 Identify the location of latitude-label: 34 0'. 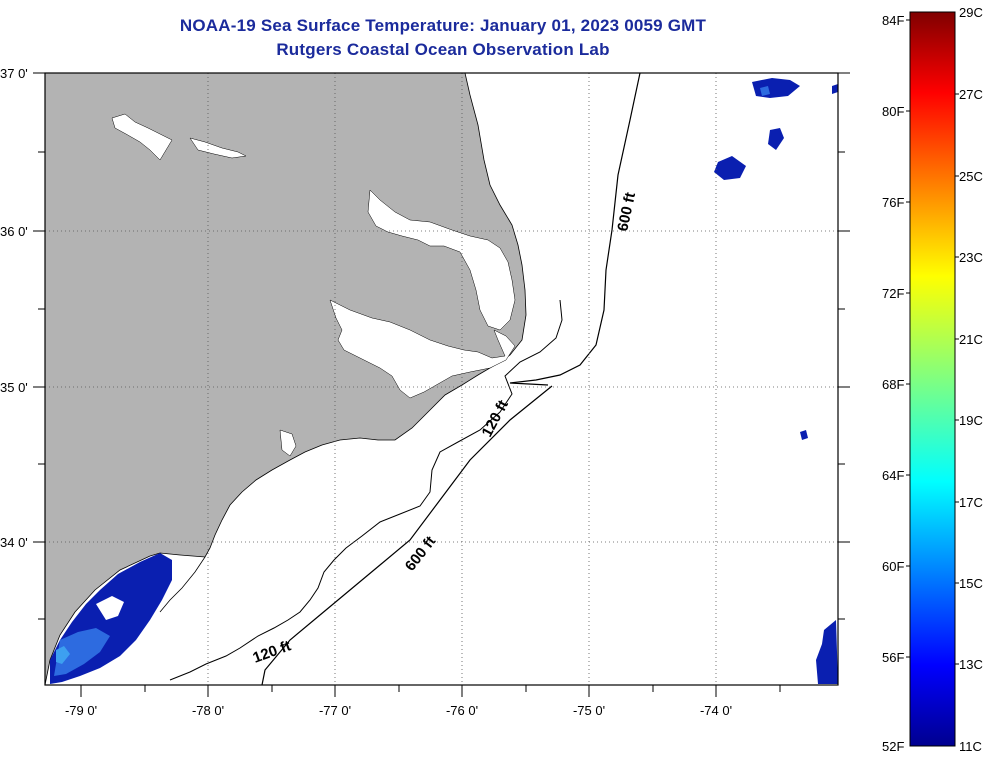
(14, 542).